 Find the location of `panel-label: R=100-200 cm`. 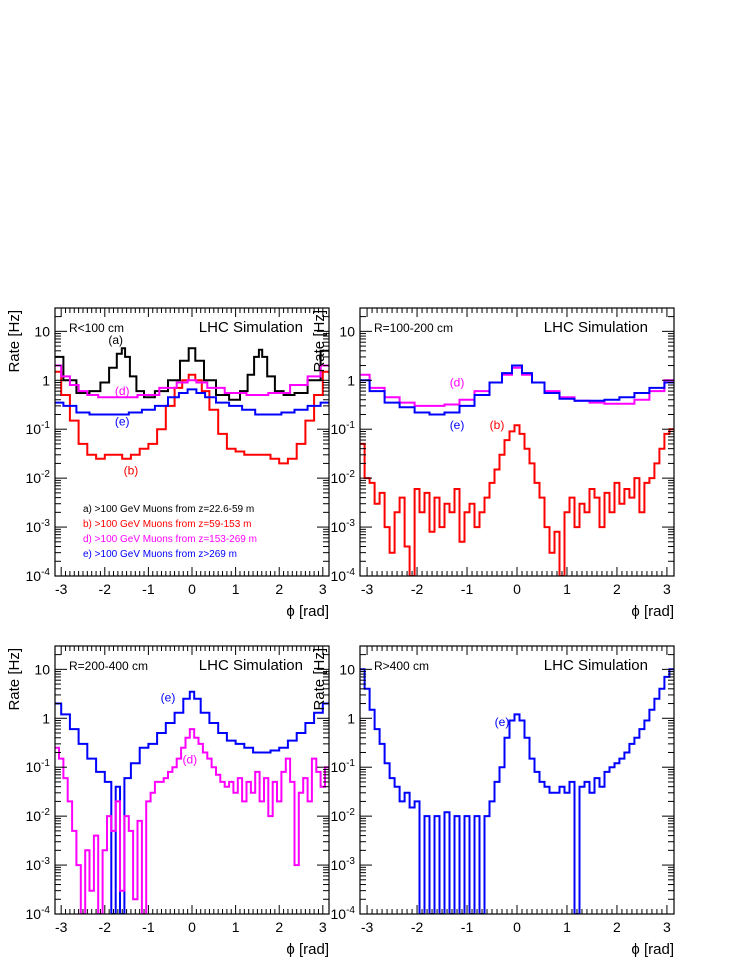

panel-label: R=100-200 cm is located at coordinates (413, 328).